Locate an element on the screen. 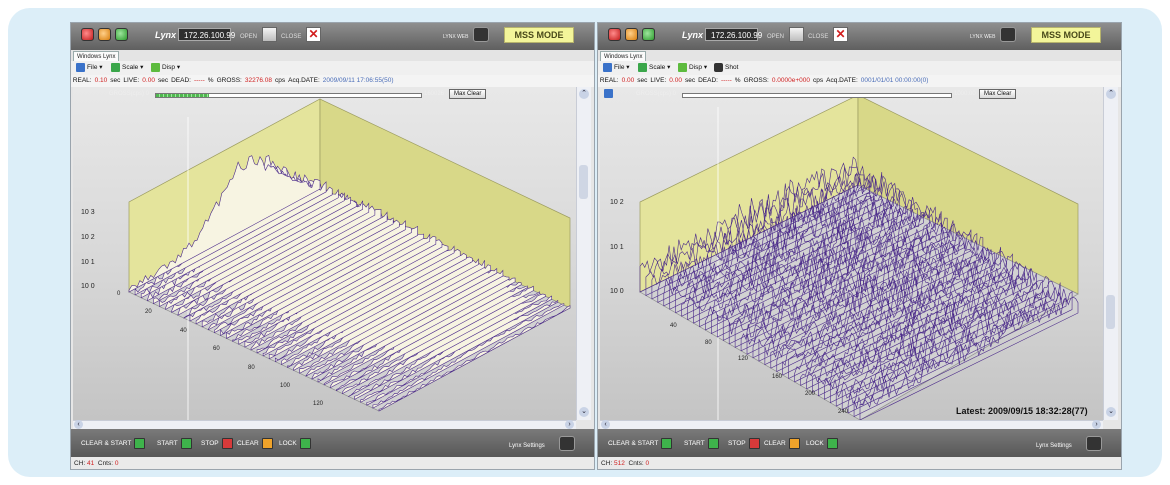 This screenshot has width=1170, height=485. app-title: Lynx is located at coordinates (693, 35).